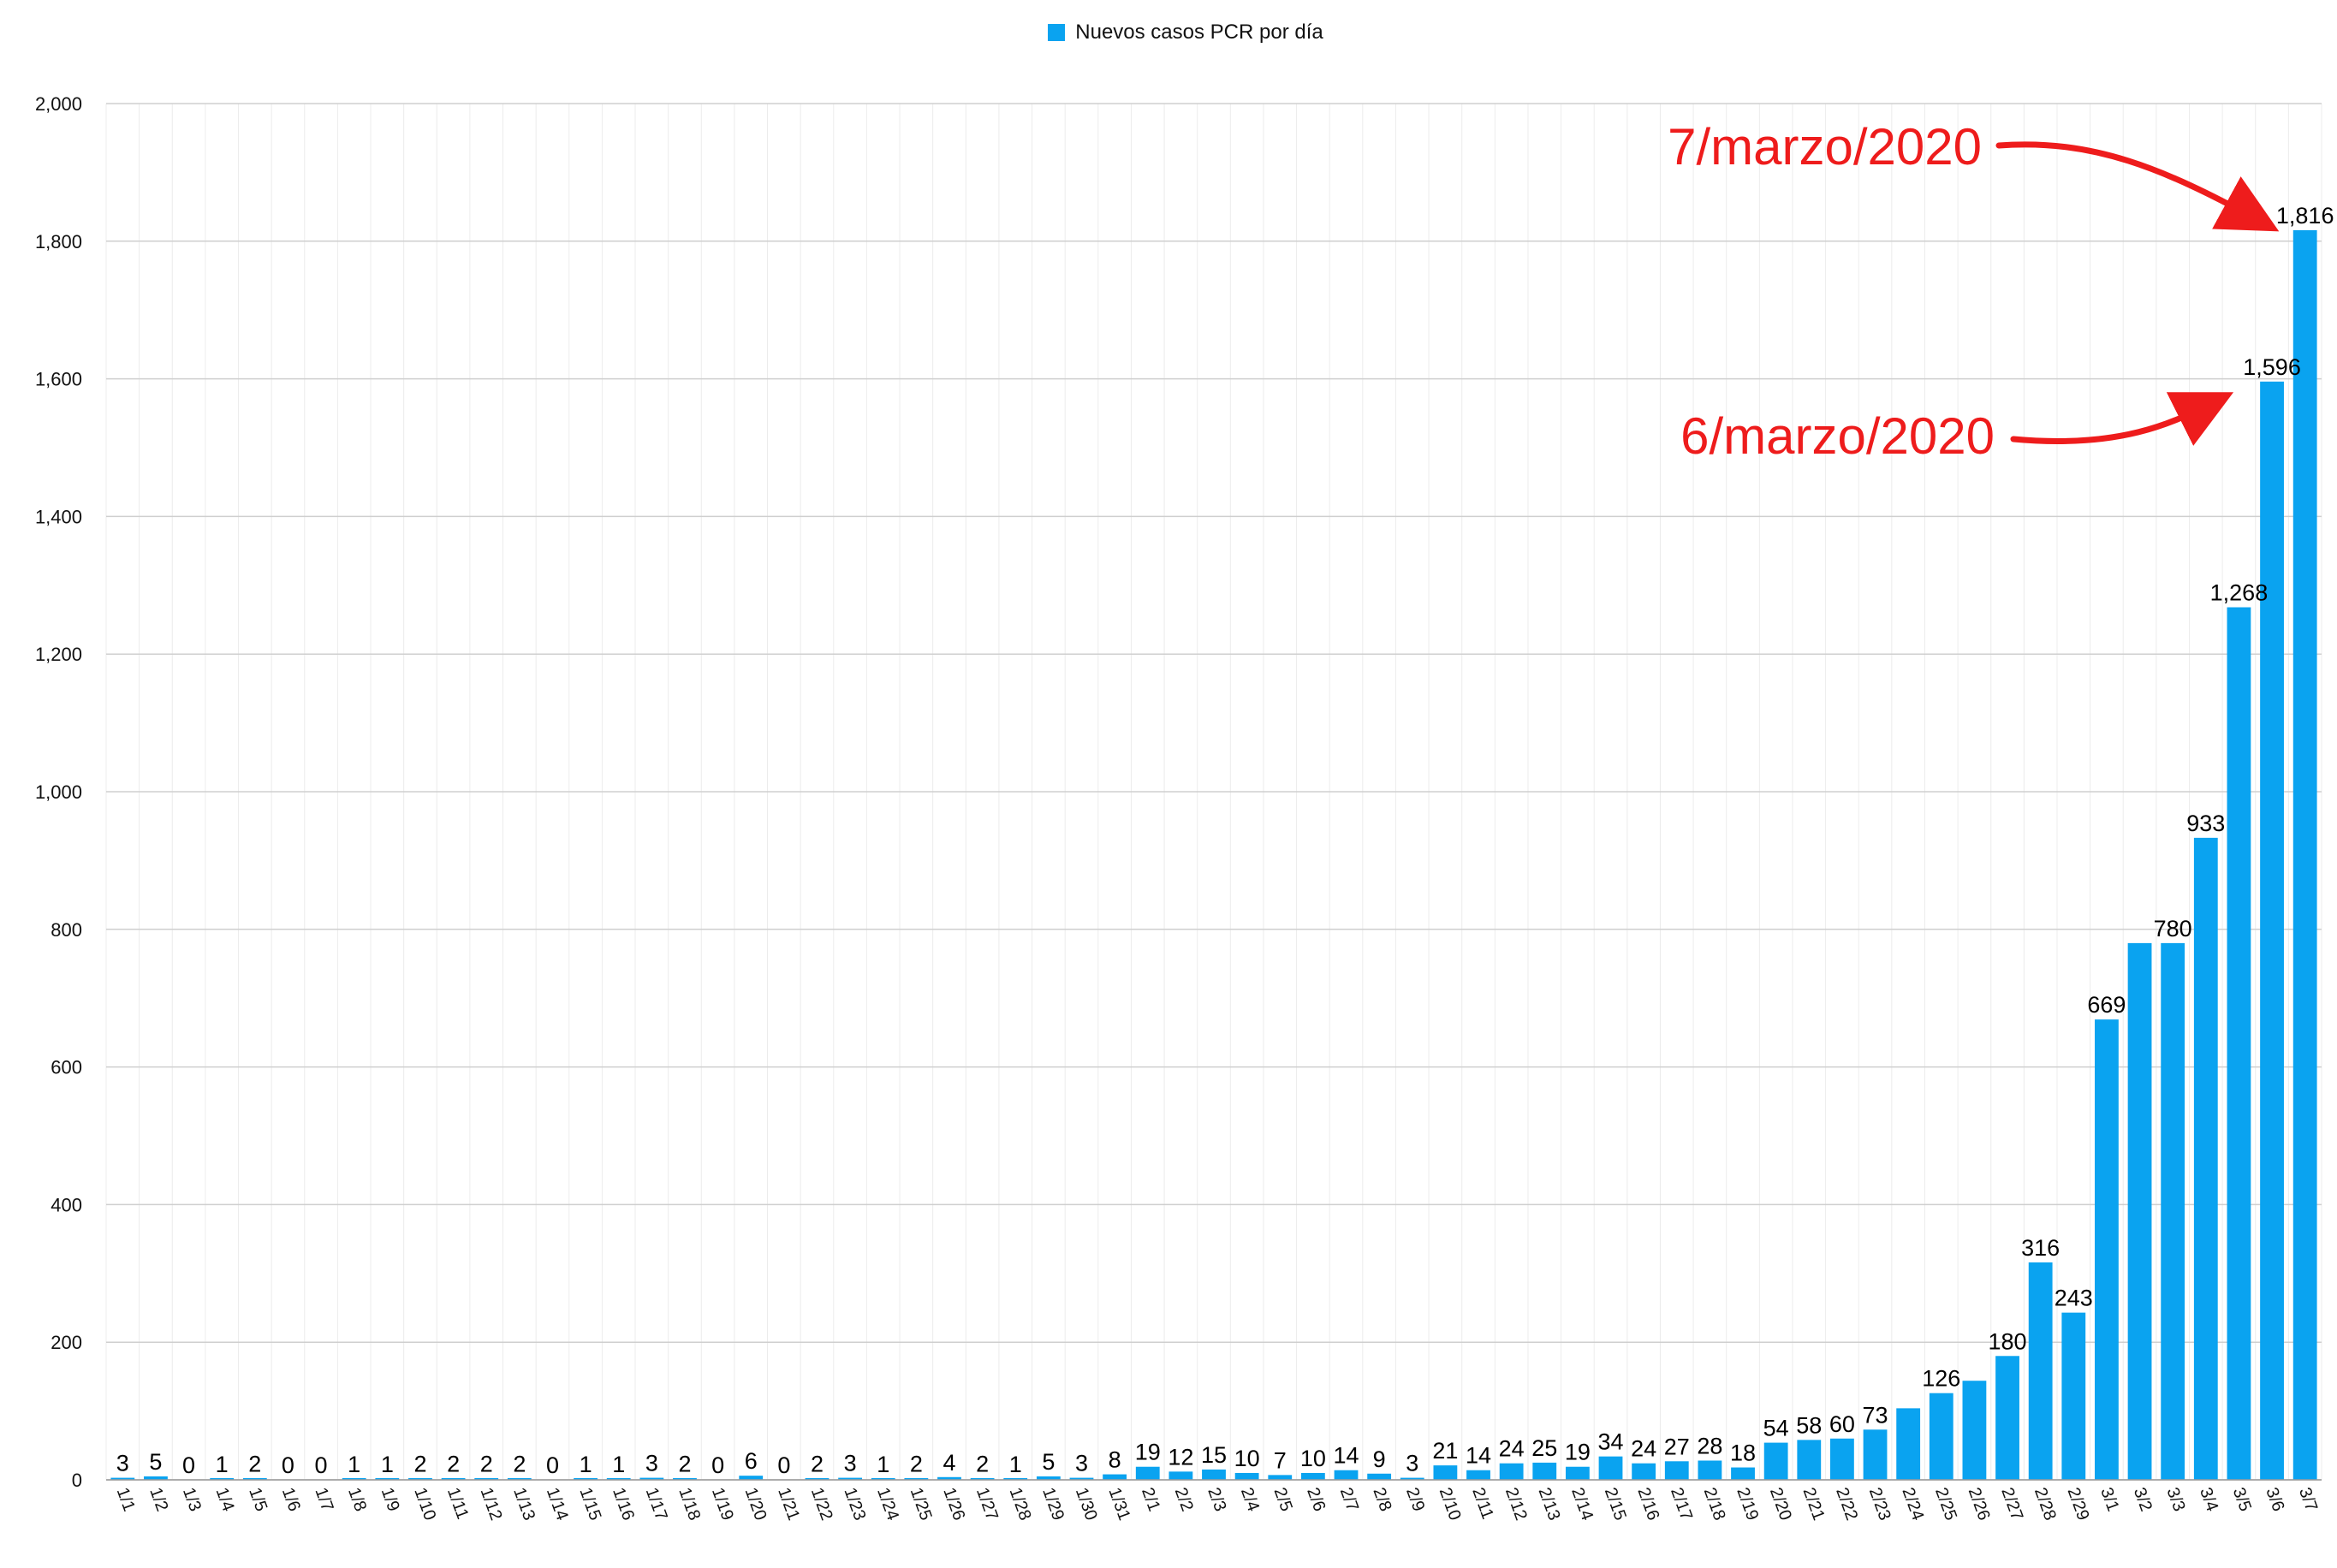 The image size is (2337, 1568). What do you see at coordinates (1250, 1499) in the screenshot?
I see `x-tick-label: 2/4` at bounding box center [1250, 1499].